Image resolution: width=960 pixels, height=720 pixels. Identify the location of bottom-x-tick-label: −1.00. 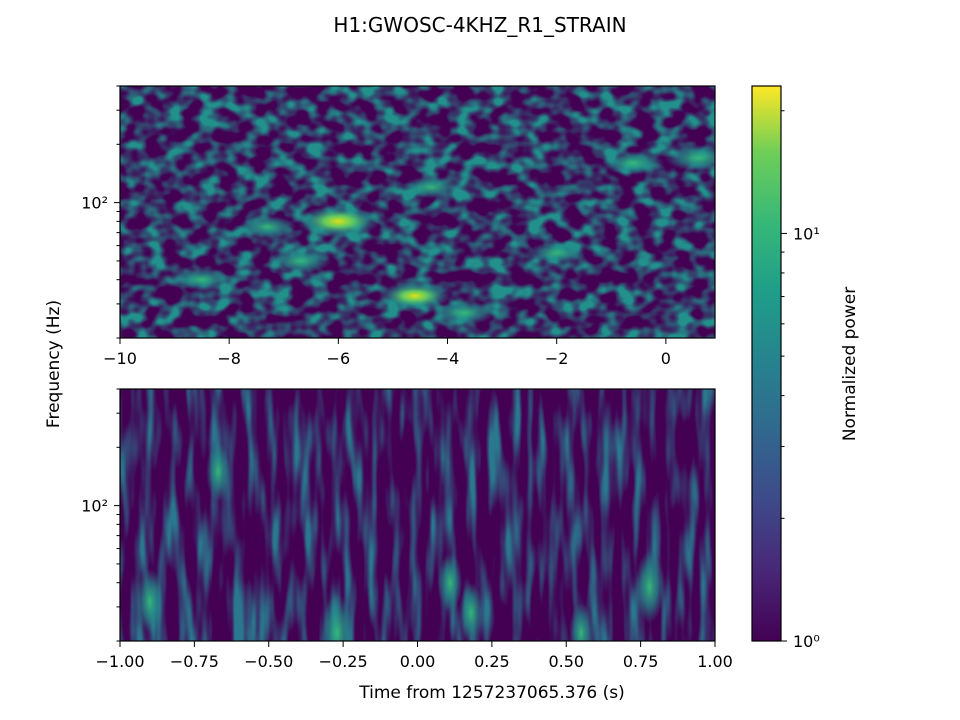
(119, 661).